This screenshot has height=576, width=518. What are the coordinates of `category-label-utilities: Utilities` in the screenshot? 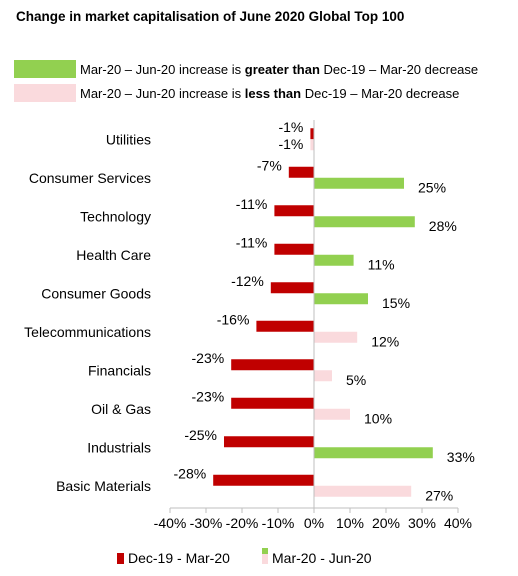 It's located at (128, 139).